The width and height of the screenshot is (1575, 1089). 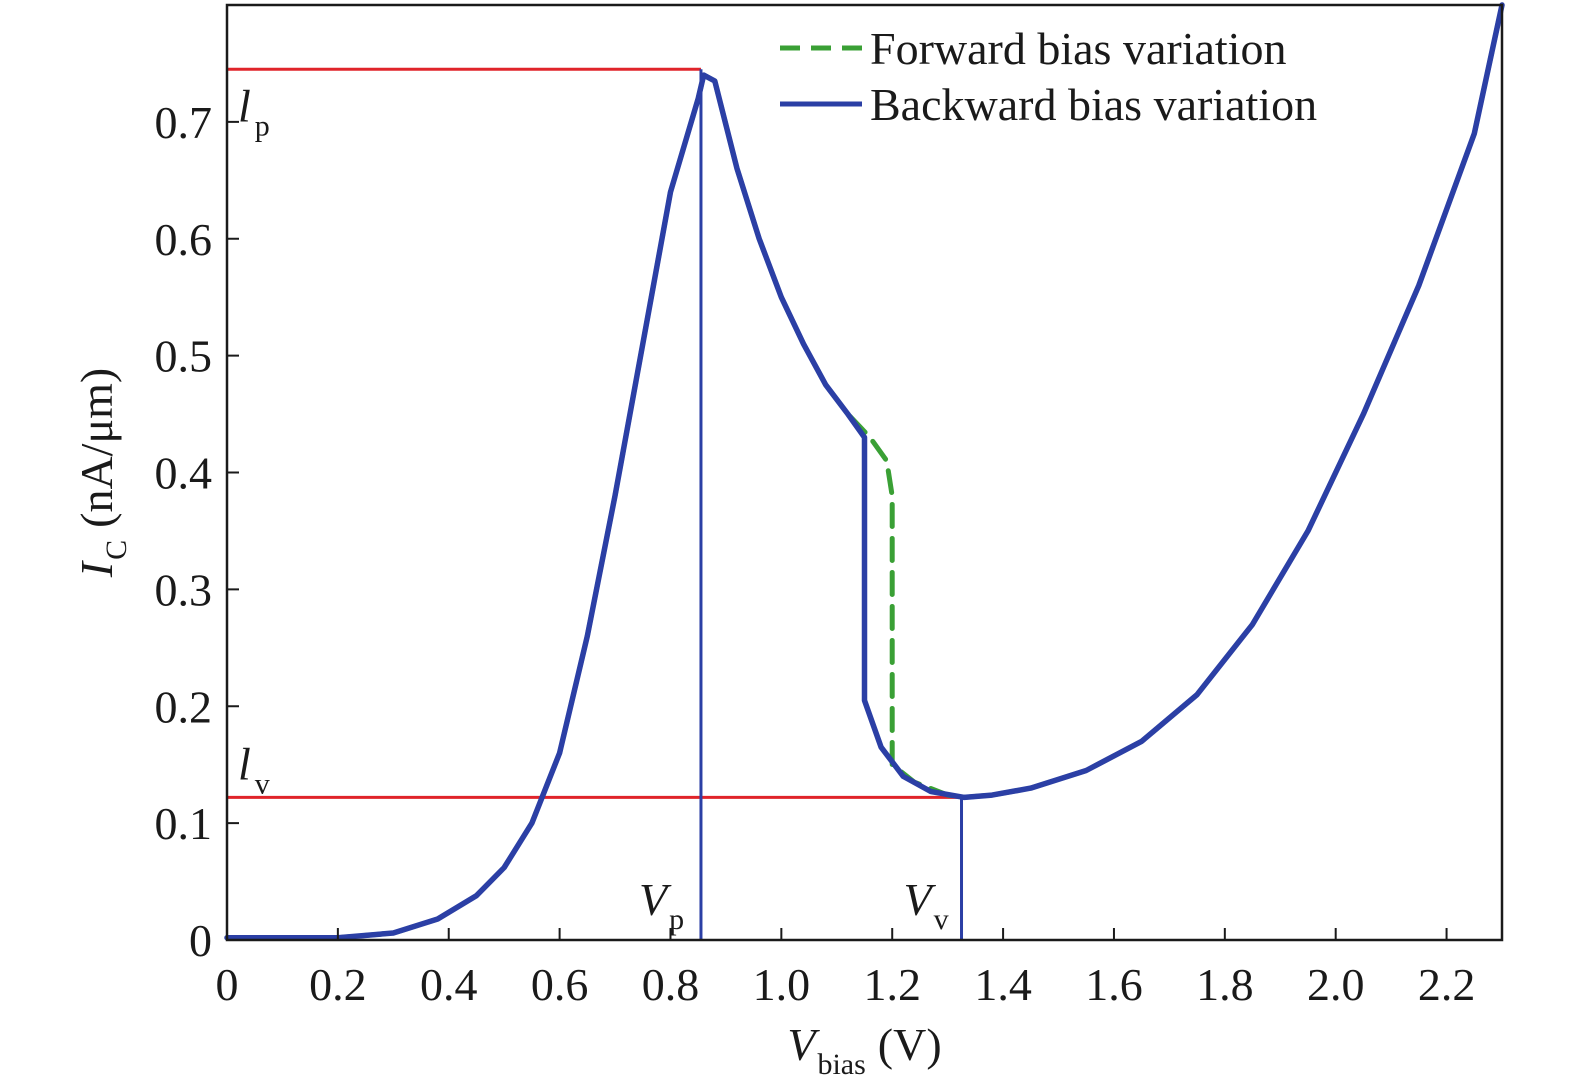 I want to click on y-tick-label: 0.3, so click(x=184, y=589).